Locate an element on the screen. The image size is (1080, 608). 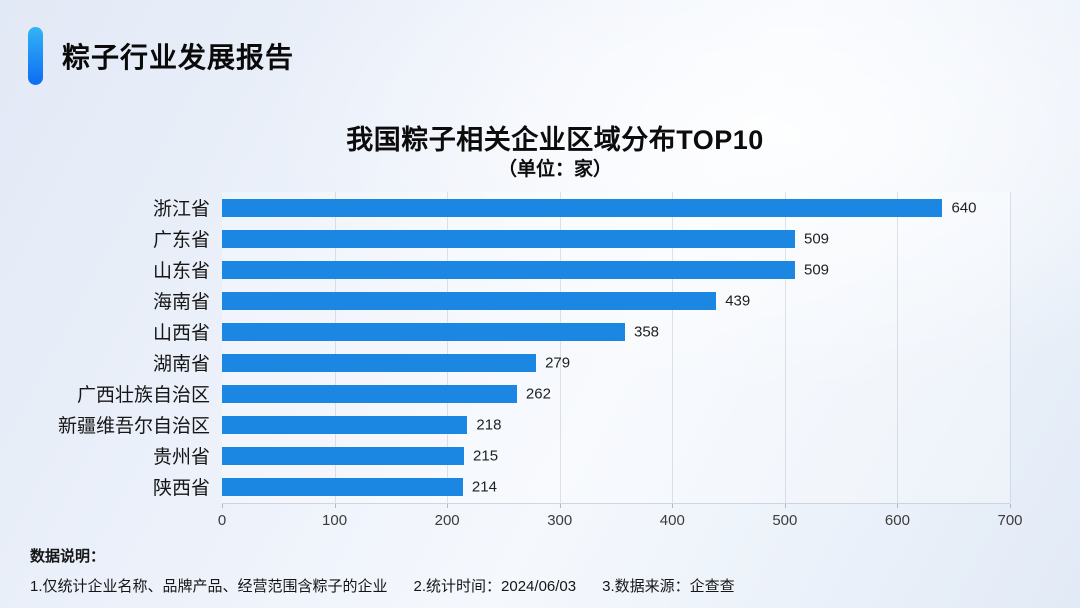
value-label: 279 is located at coordinates (558, 362).